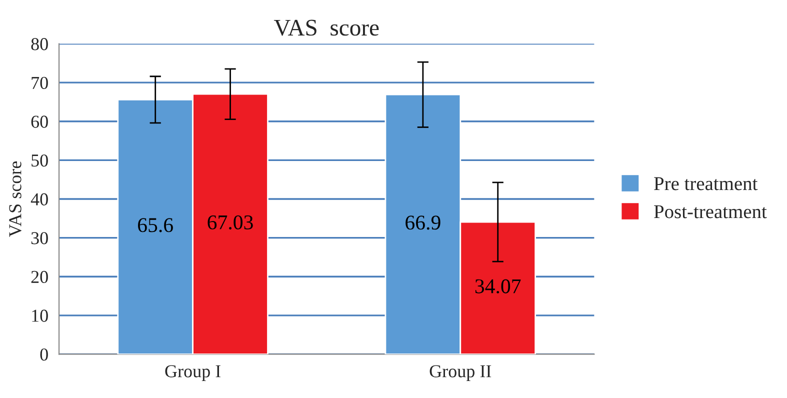 The height and width of the screenshot is (398, 787). What do you see at coordinates (40, 160) in the screenshot?
I see `y-tick-label: 50` at bounding box center [40, 160].